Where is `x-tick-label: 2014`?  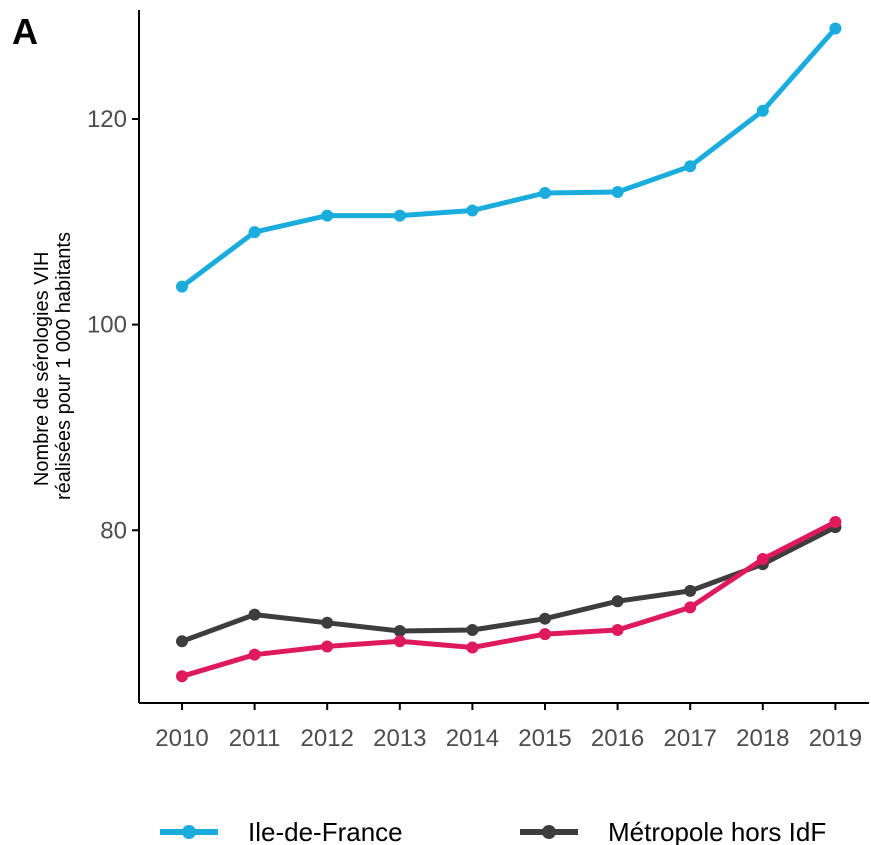 x-tick-label: 2014 is located at coordinates (472, 738).